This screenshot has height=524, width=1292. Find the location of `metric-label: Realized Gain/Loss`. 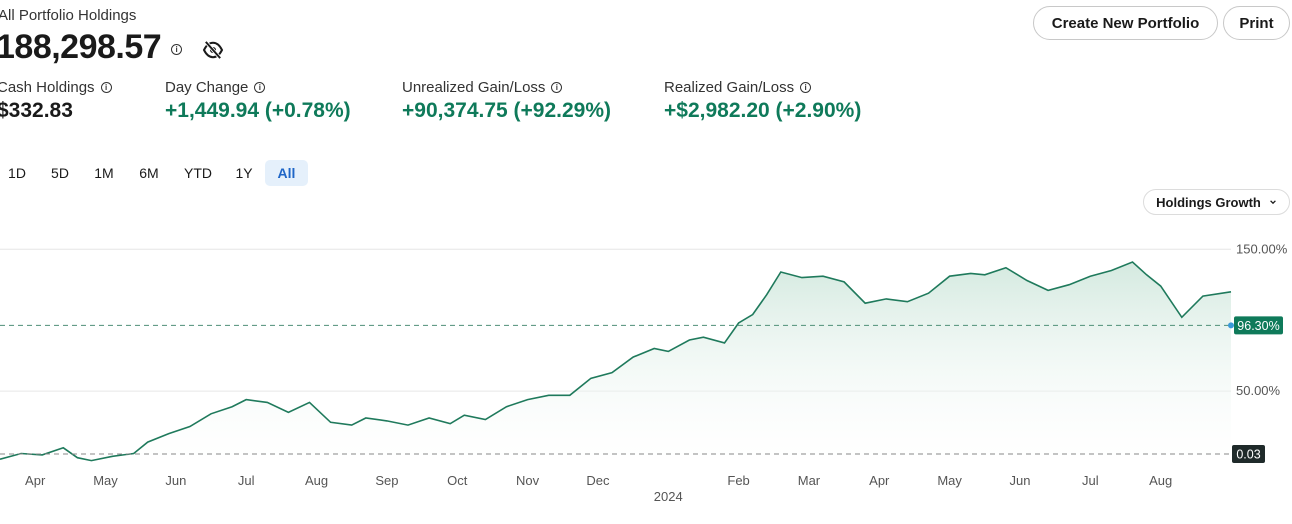

metric-label: Realized Gain/Loss is located at coordinates (729, 87).